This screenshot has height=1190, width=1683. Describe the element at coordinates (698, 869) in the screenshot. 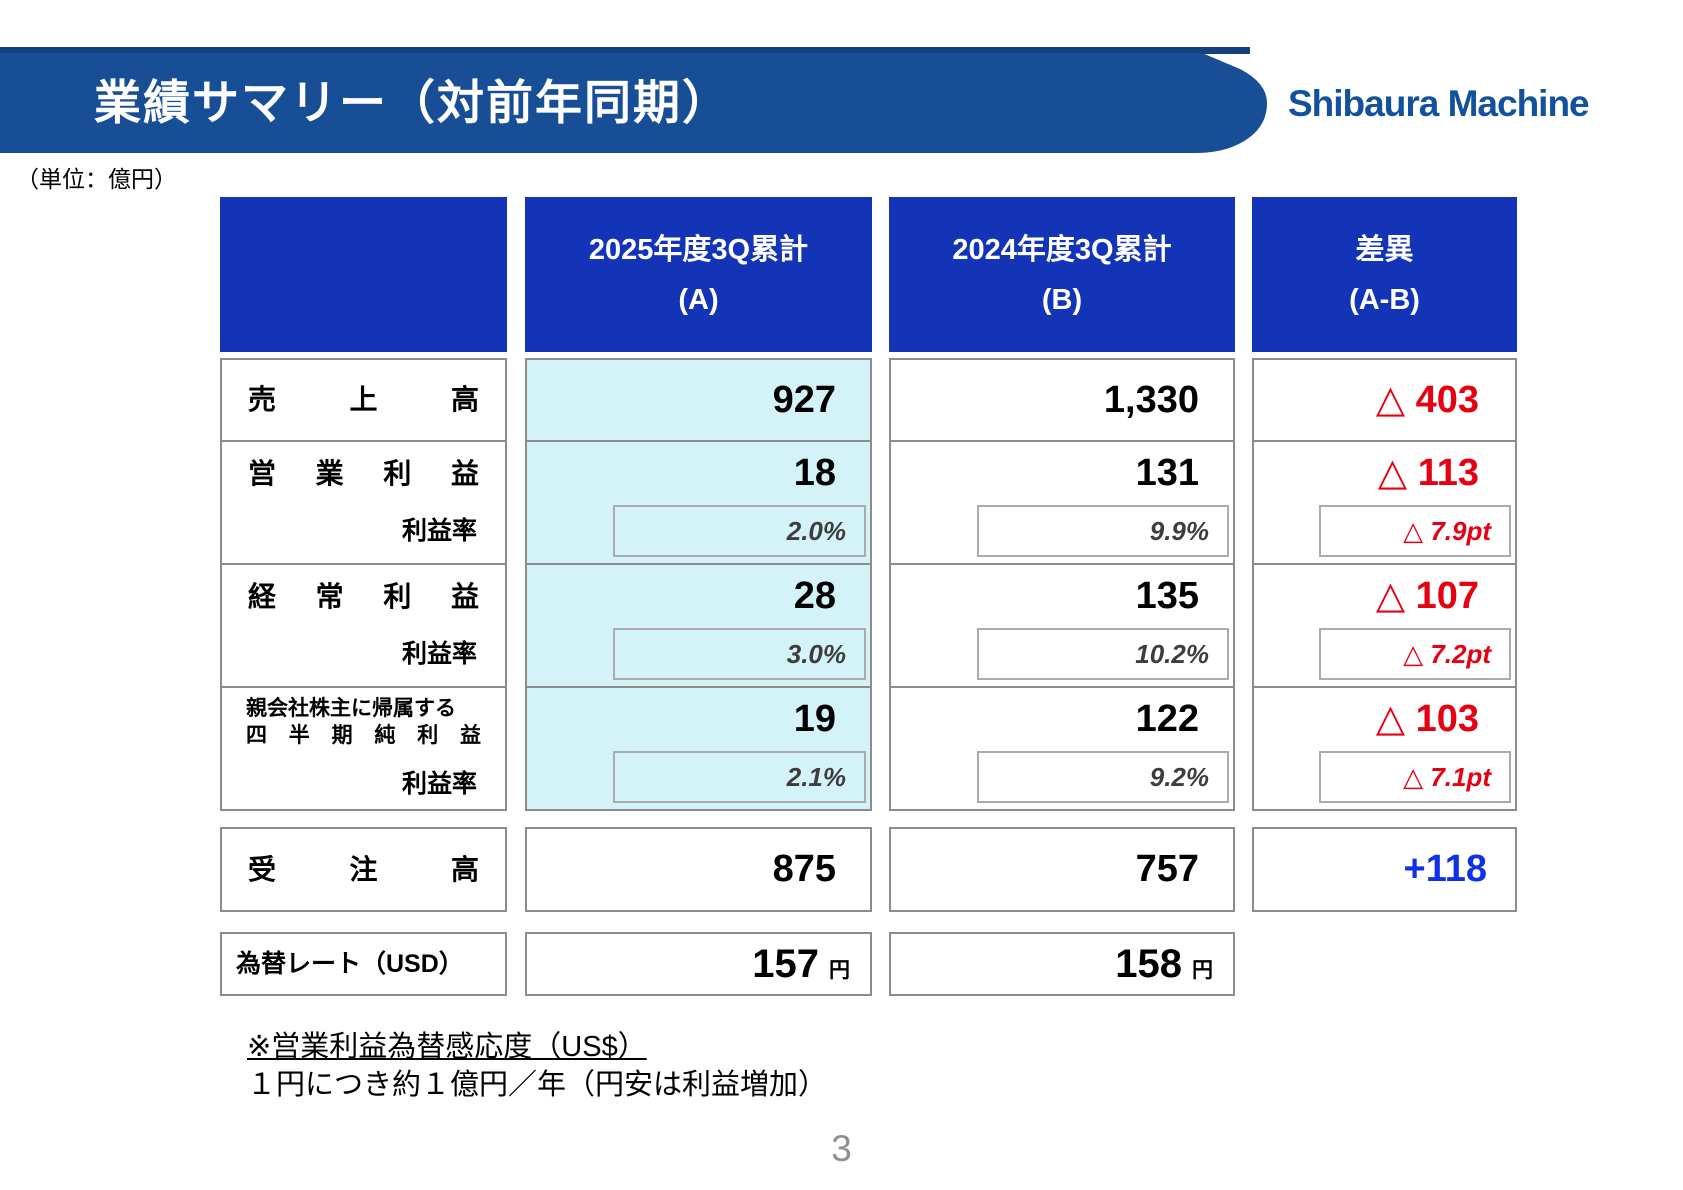

I see `orders-2025-cell: 875` at that location.